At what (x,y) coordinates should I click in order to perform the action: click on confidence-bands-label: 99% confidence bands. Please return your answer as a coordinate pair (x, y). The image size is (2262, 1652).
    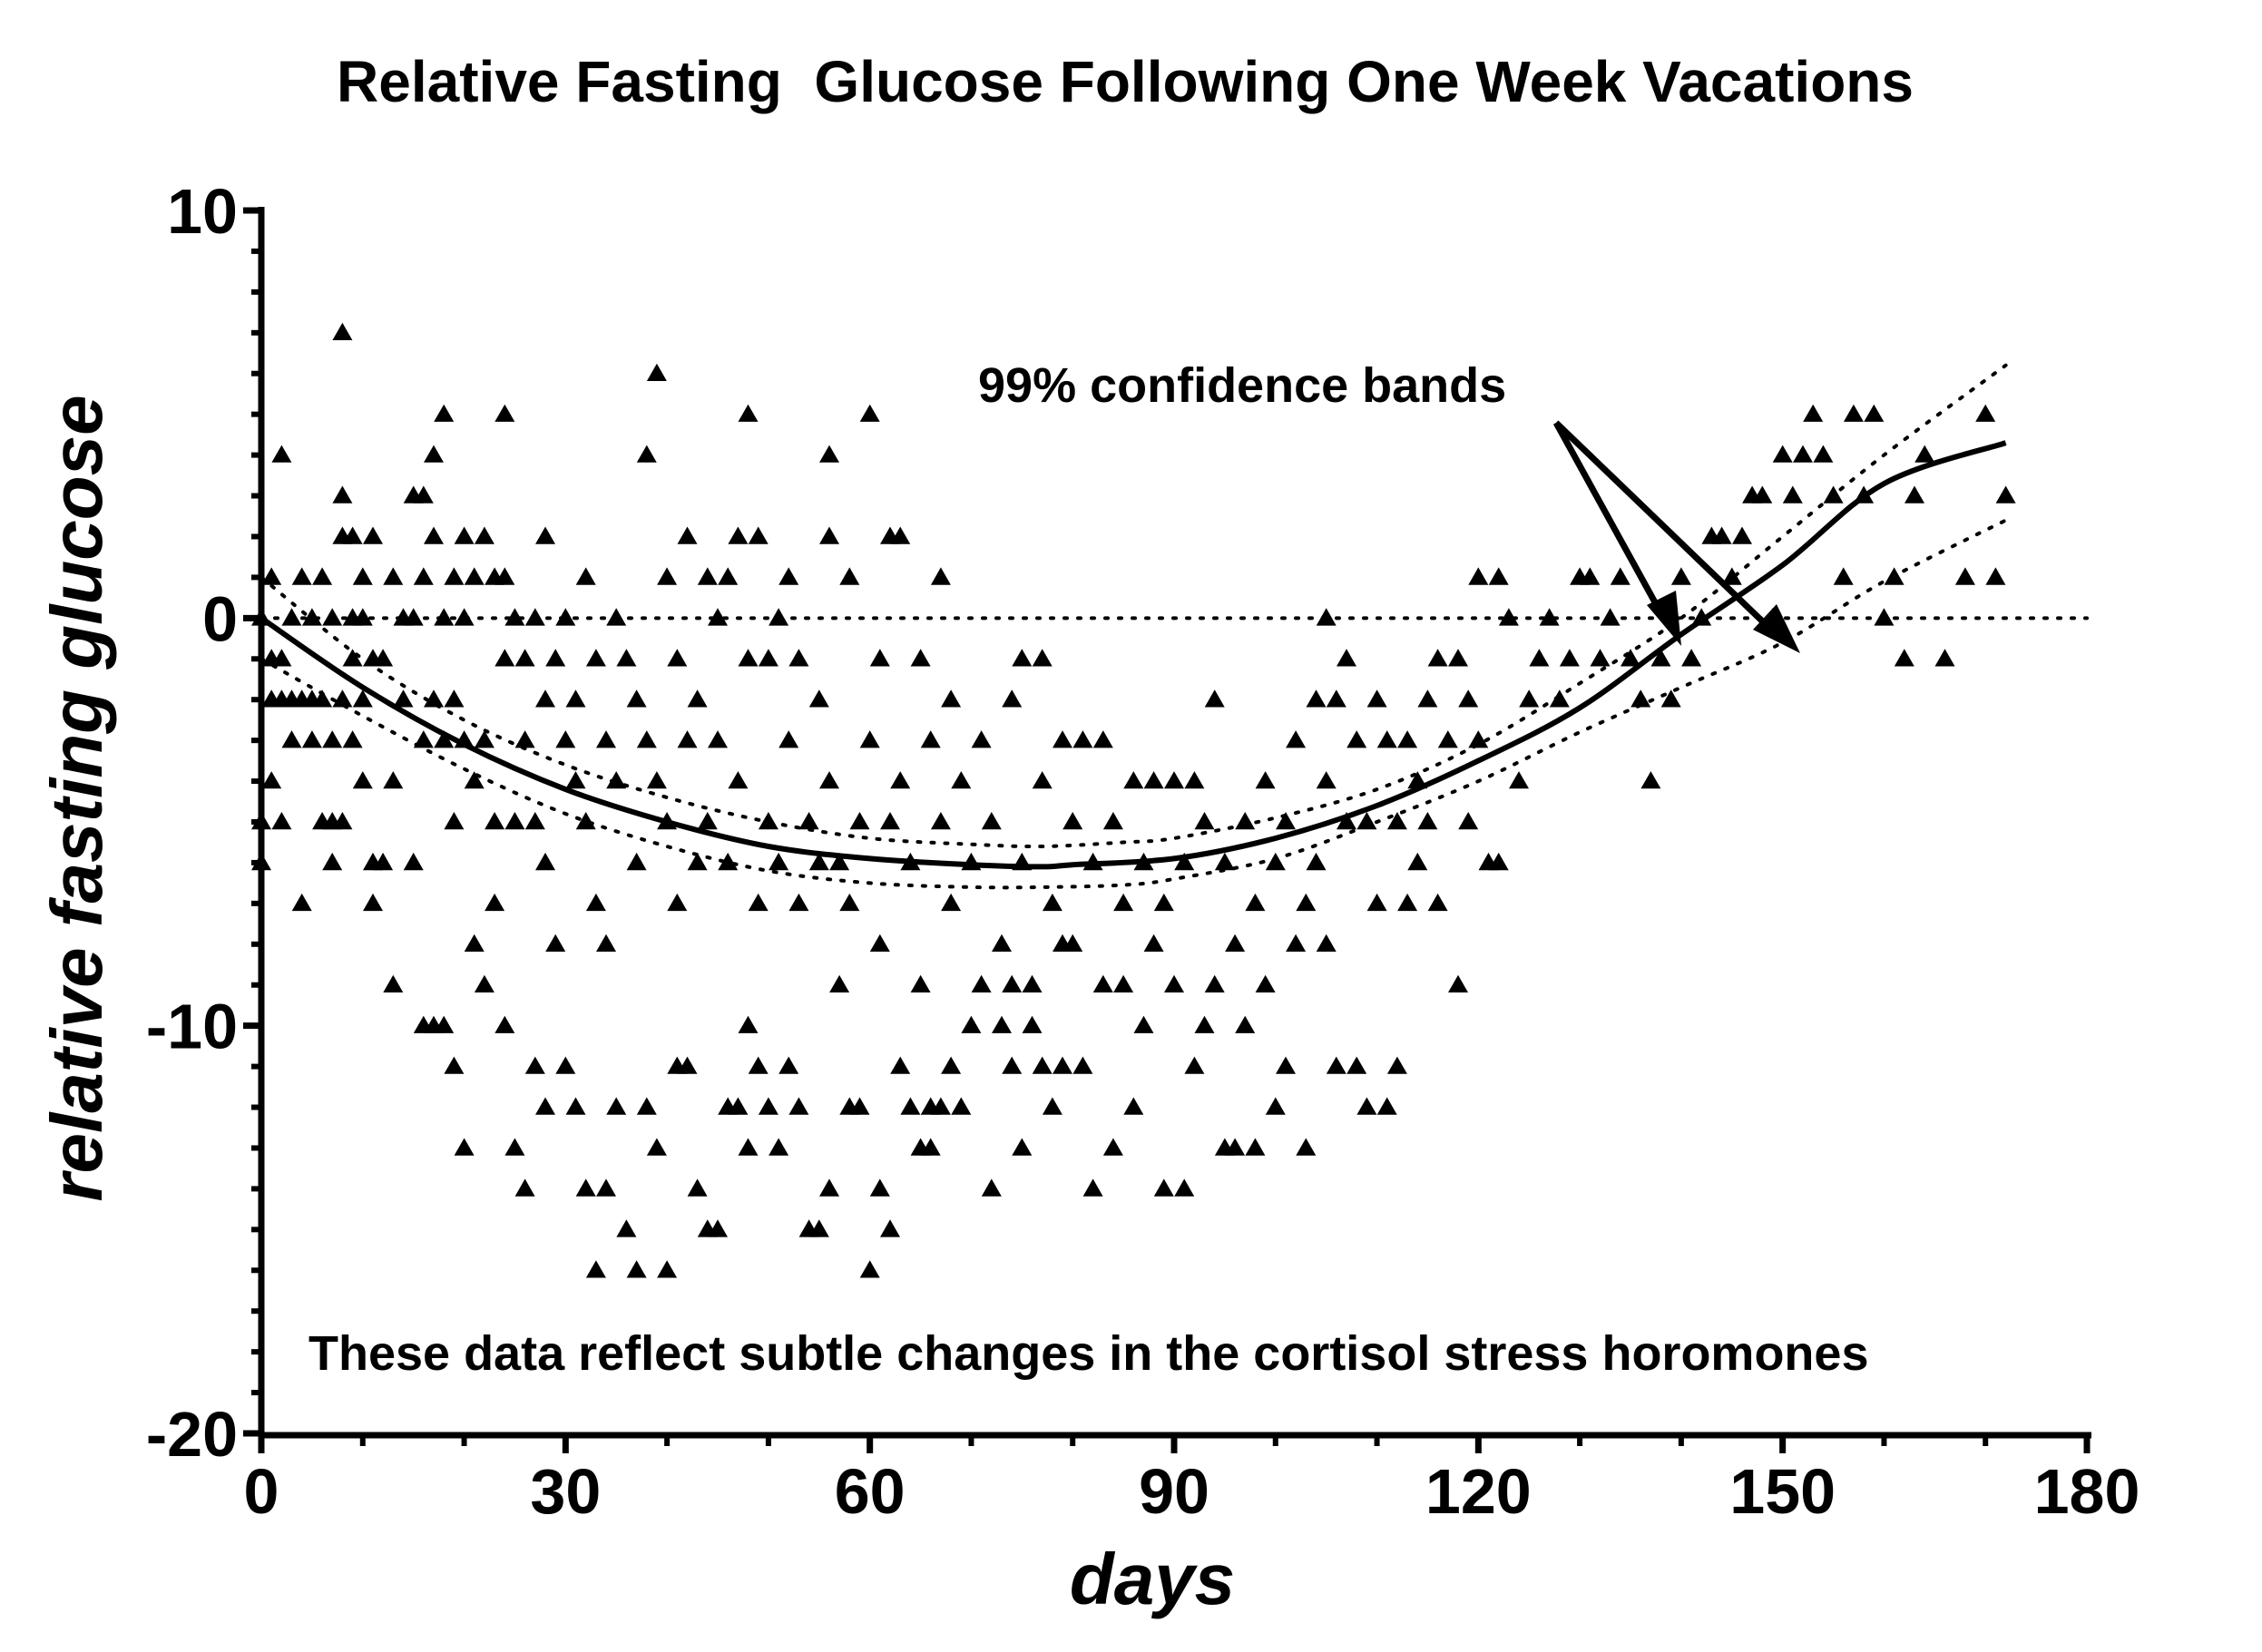
    Looking at the image, I should click on (1242, 385).